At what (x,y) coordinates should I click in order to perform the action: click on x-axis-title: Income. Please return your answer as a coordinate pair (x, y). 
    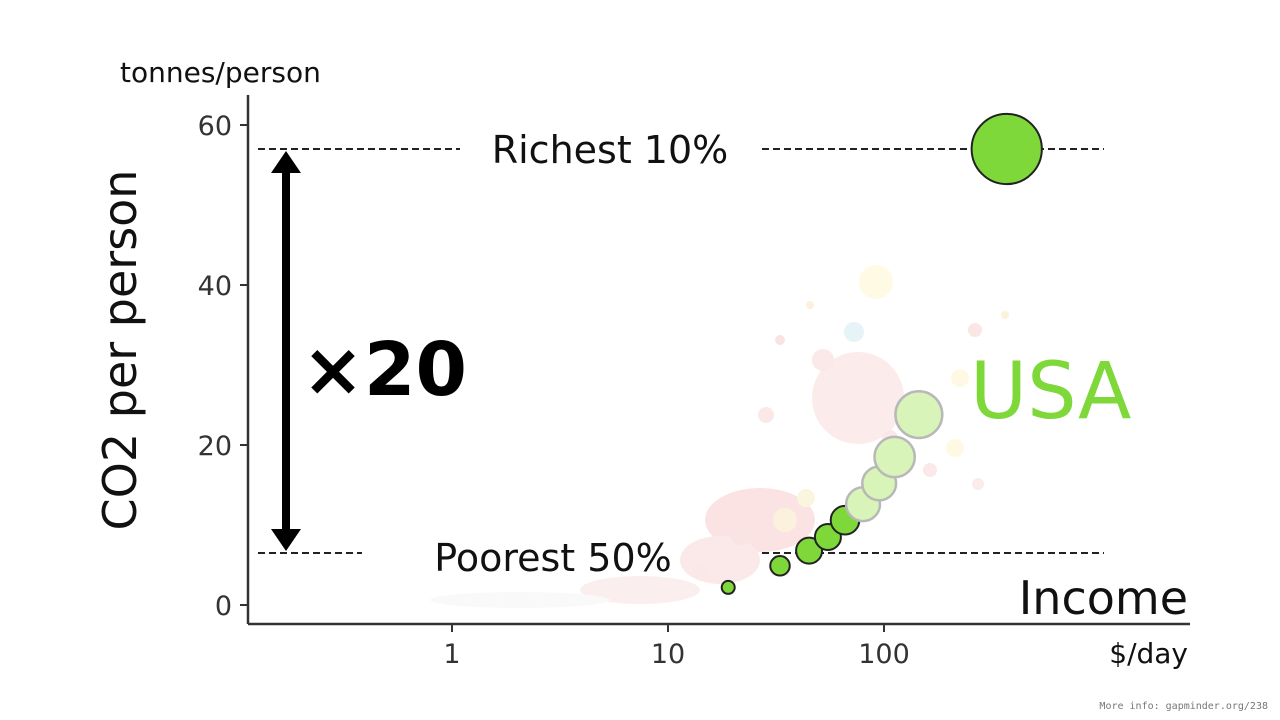
    Looking at the image, I should click on (1103, 598).